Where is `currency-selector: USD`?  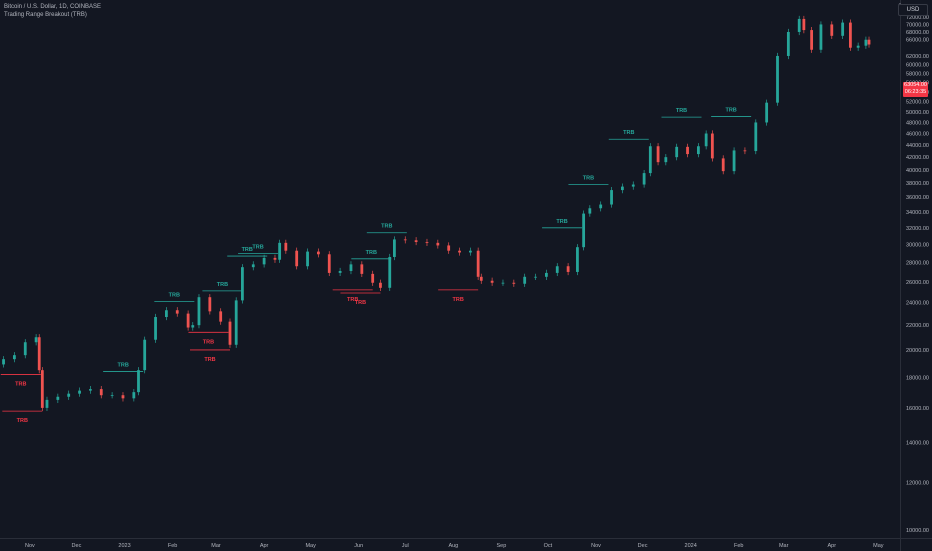
currency-selector: USD is located at coordinates (913, 10).